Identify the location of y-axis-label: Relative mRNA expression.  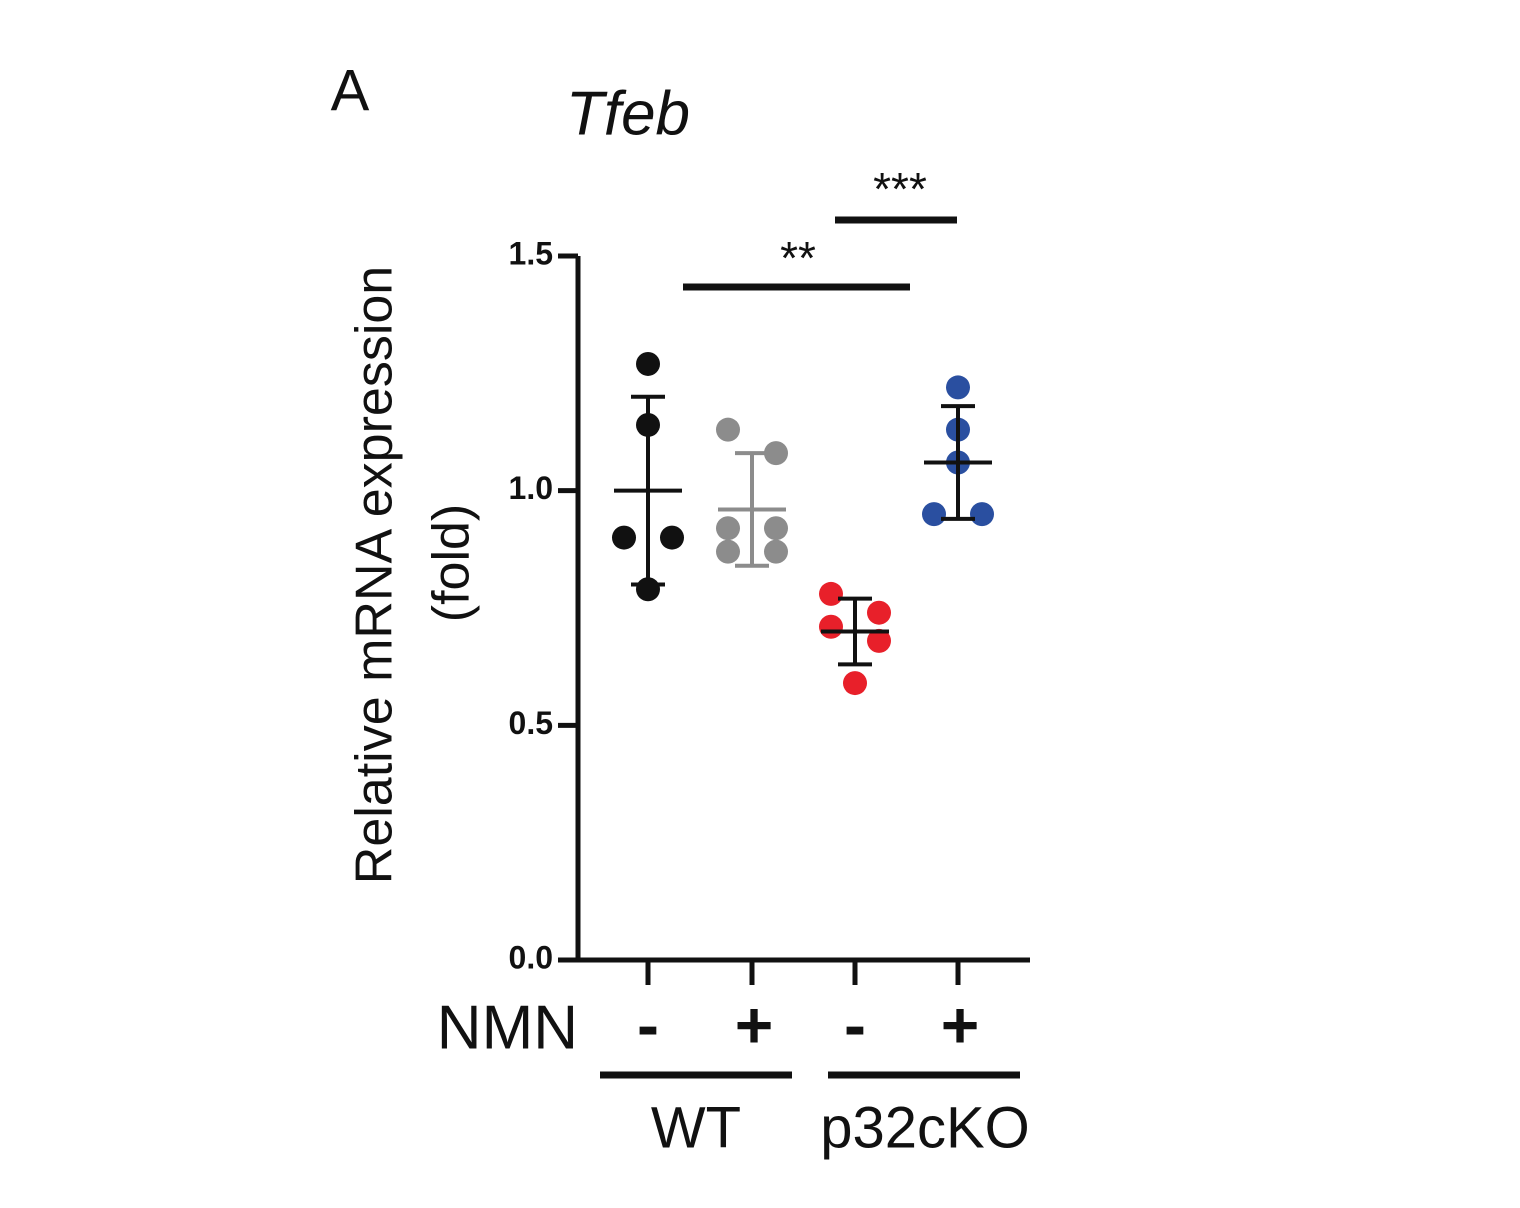
(375, 575).